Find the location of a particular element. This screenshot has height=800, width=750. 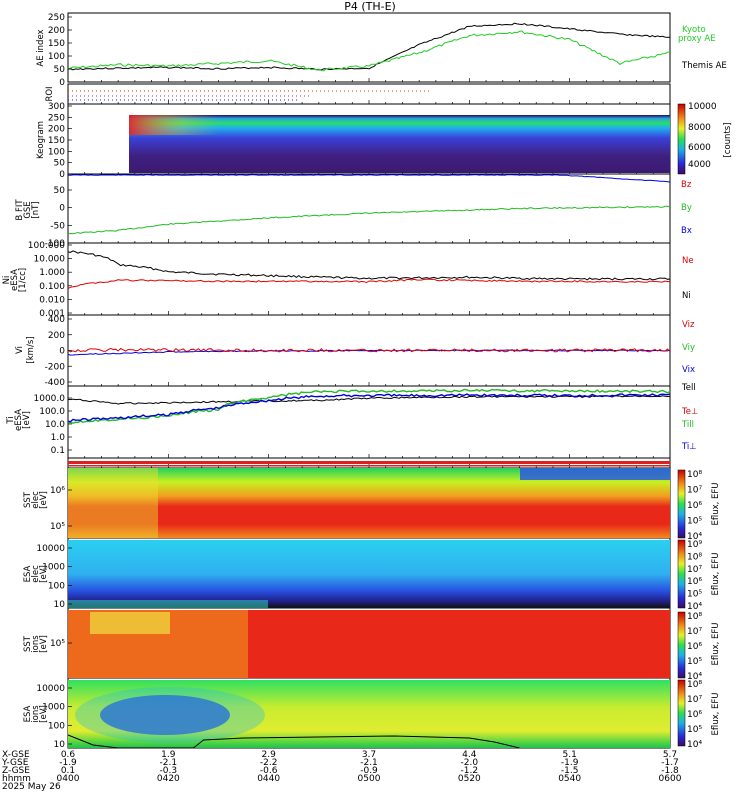

orbit-value: -1.8 is located at coordinates (670, 771).